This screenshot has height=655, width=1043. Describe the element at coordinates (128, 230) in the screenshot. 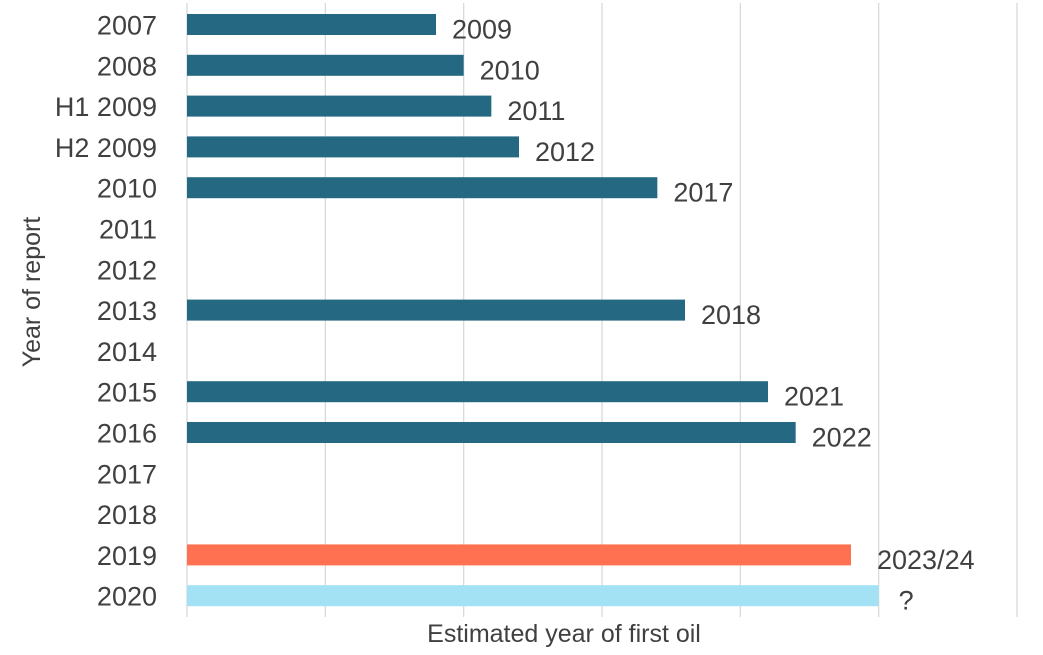

I see `category-label: 2011` at that location.